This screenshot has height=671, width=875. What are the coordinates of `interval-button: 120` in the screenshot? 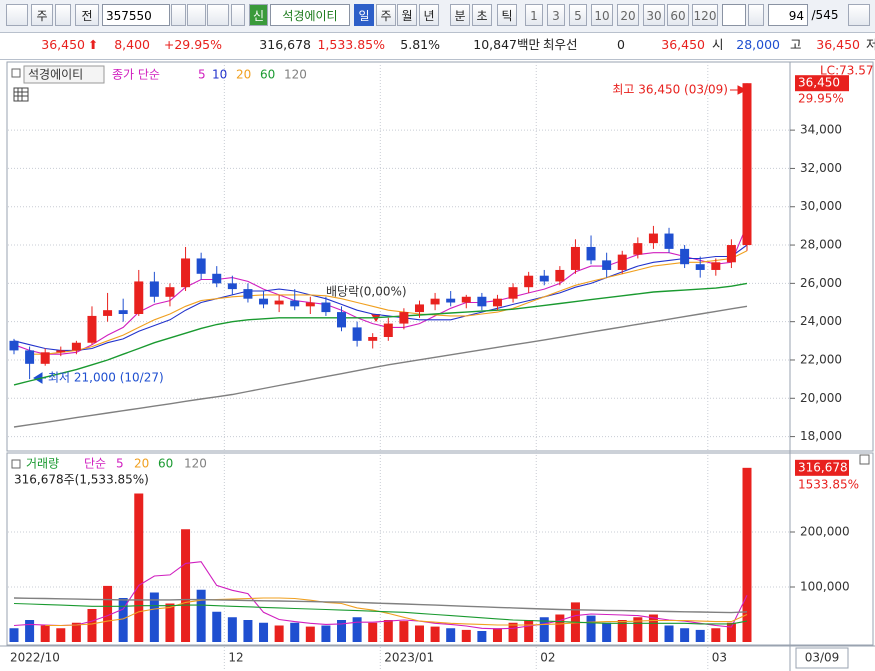 It's located at (705, 15).